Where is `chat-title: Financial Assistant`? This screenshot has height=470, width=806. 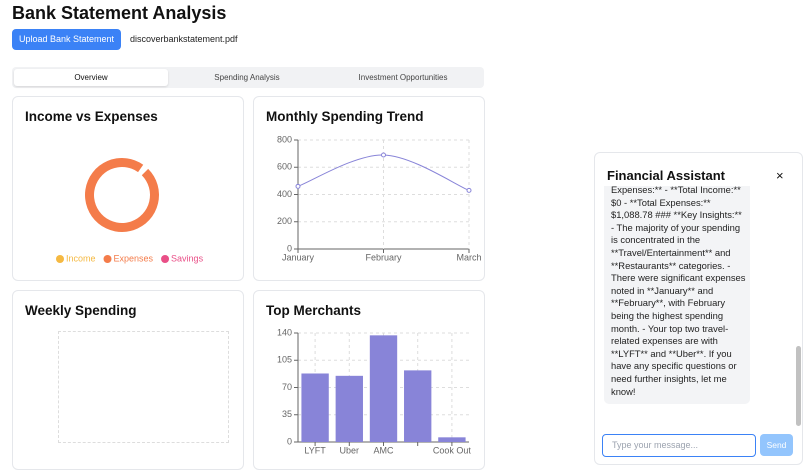 chat-title: Financial Assistant is located at coordinates (666, 175).